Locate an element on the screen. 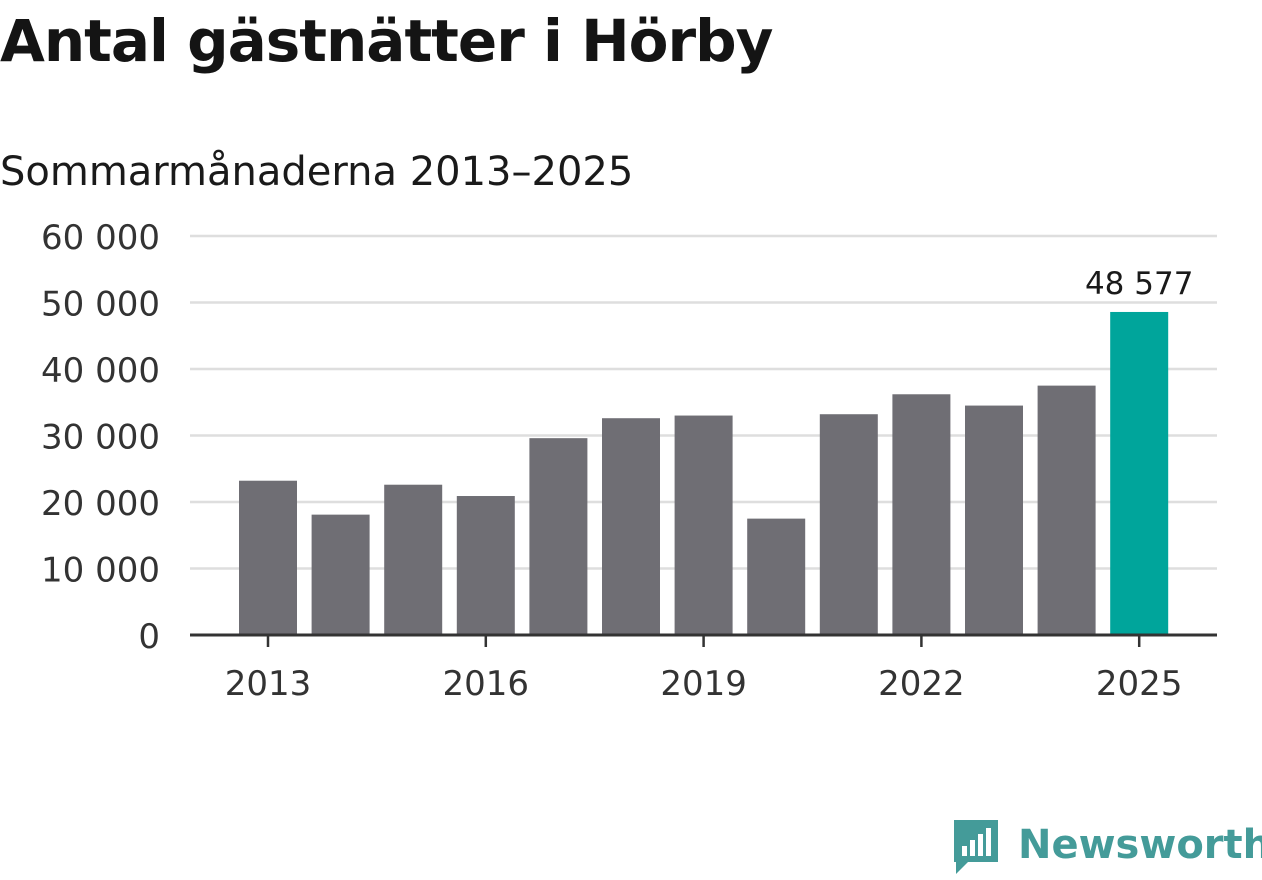 The width and height of the screenshot is (1262, 880). x-tick-label: 2013 is located at coordinates (268, 684).